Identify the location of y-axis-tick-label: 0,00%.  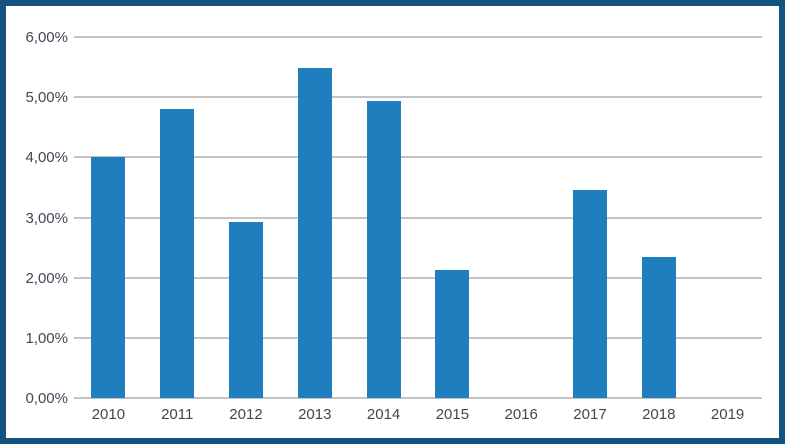
(46, 398).